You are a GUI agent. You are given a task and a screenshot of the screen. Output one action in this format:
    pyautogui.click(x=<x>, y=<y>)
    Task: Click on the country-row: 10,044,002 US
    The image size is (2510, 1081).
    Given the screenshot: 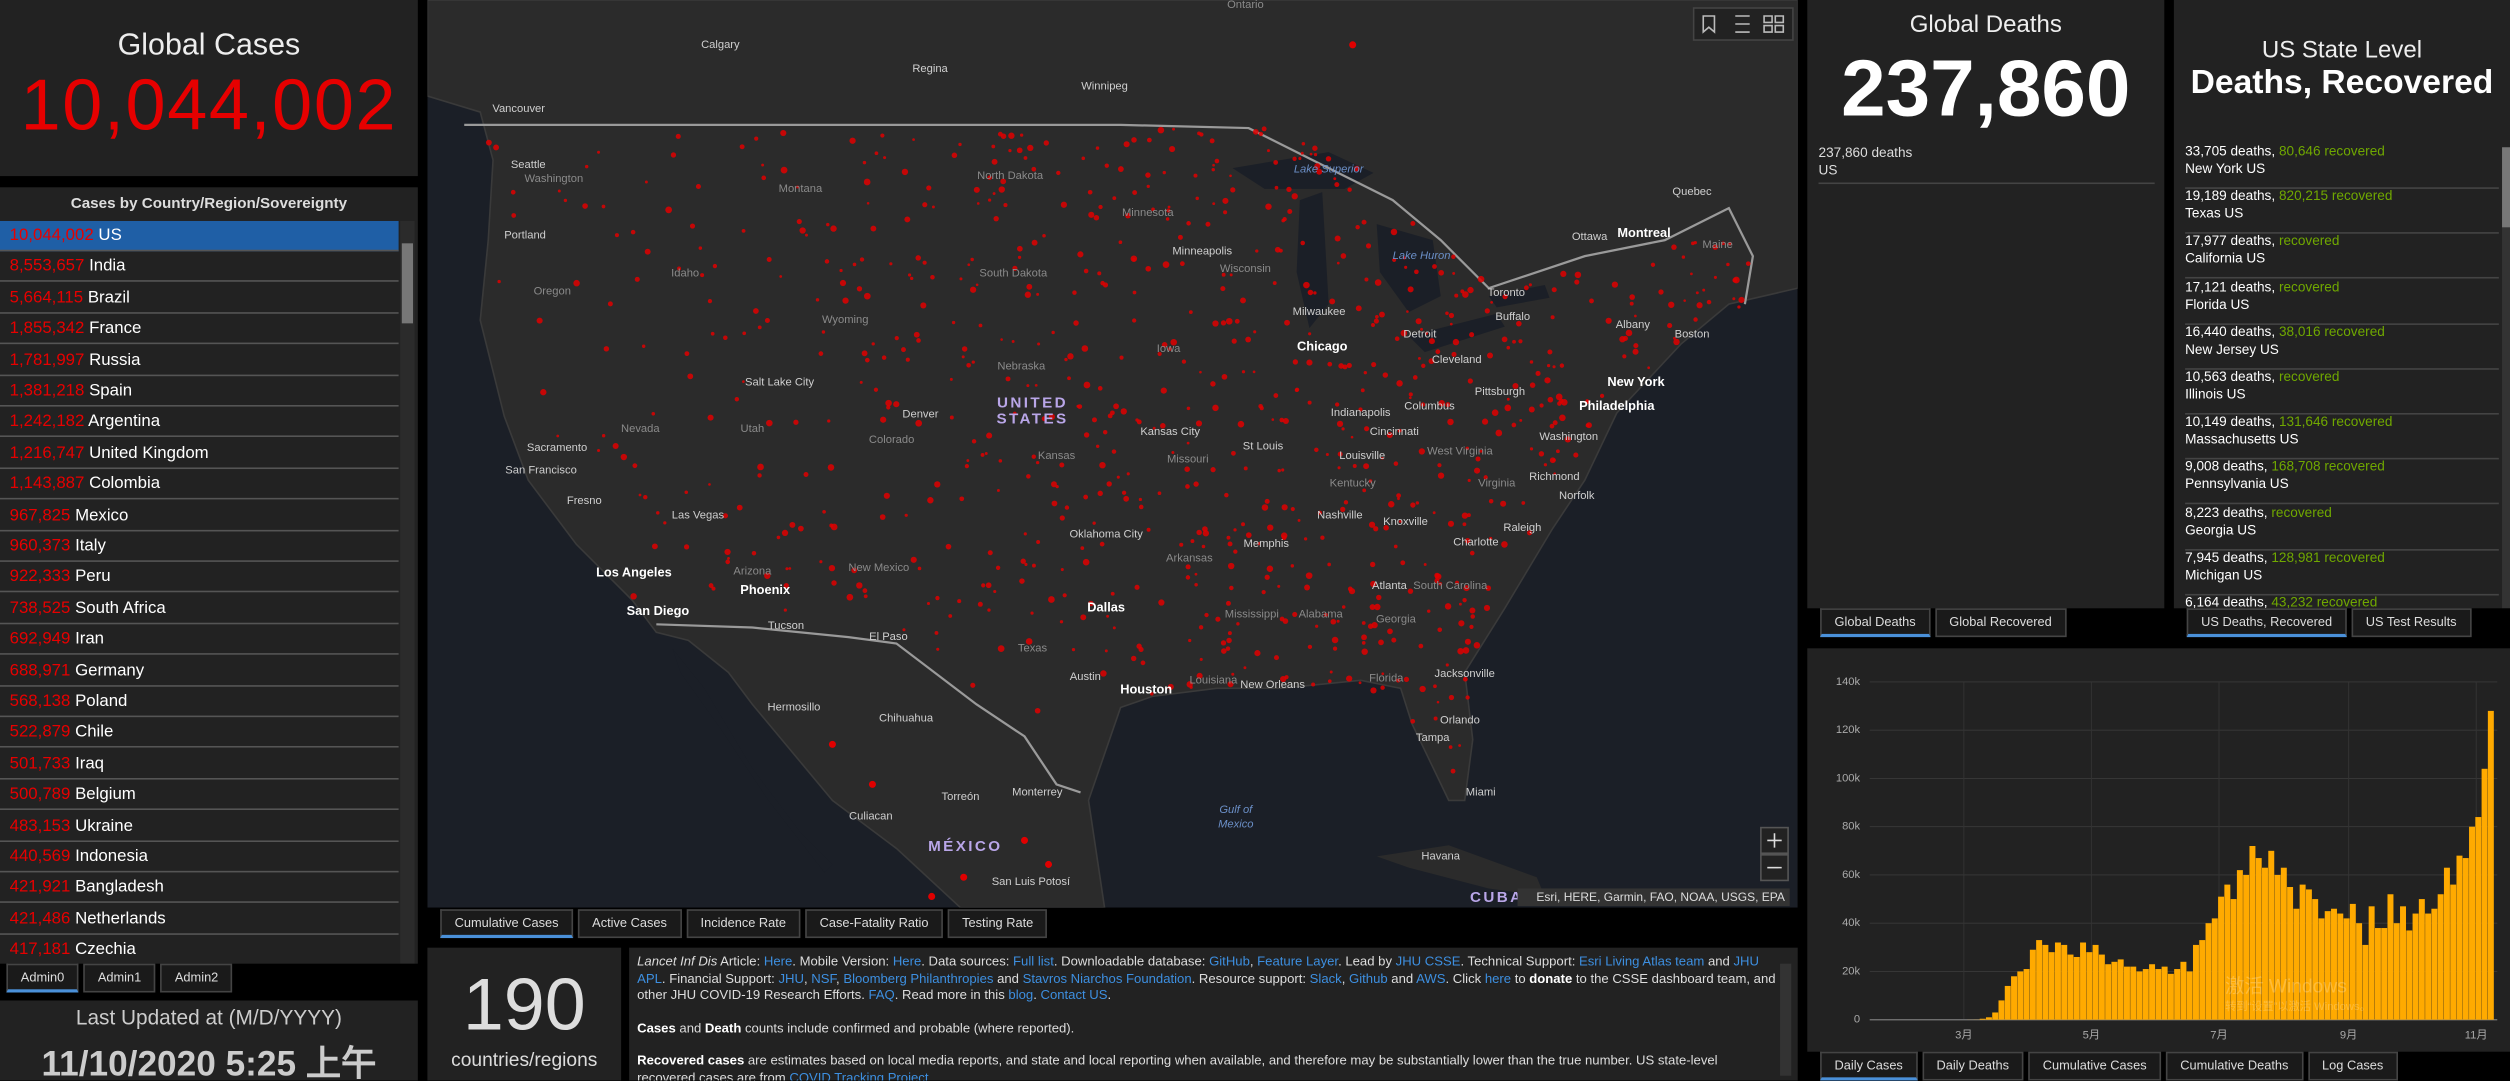 What is the action you would take?
    pyautogui.click(x=199, y=236)
    